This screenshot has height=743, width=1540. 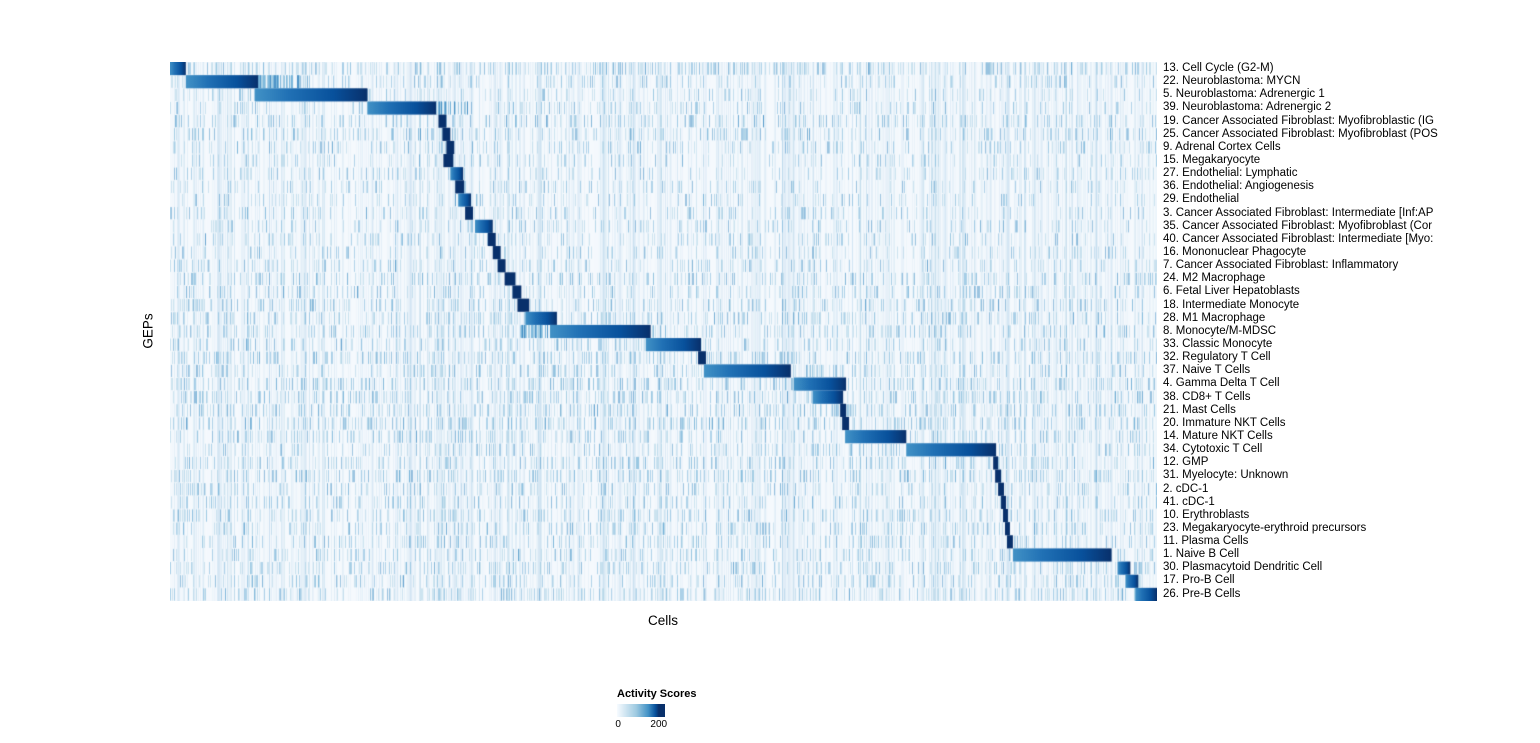 I want to click on row-label: 4. Gamma Delta T Cell, so click(x=1221, y=383).